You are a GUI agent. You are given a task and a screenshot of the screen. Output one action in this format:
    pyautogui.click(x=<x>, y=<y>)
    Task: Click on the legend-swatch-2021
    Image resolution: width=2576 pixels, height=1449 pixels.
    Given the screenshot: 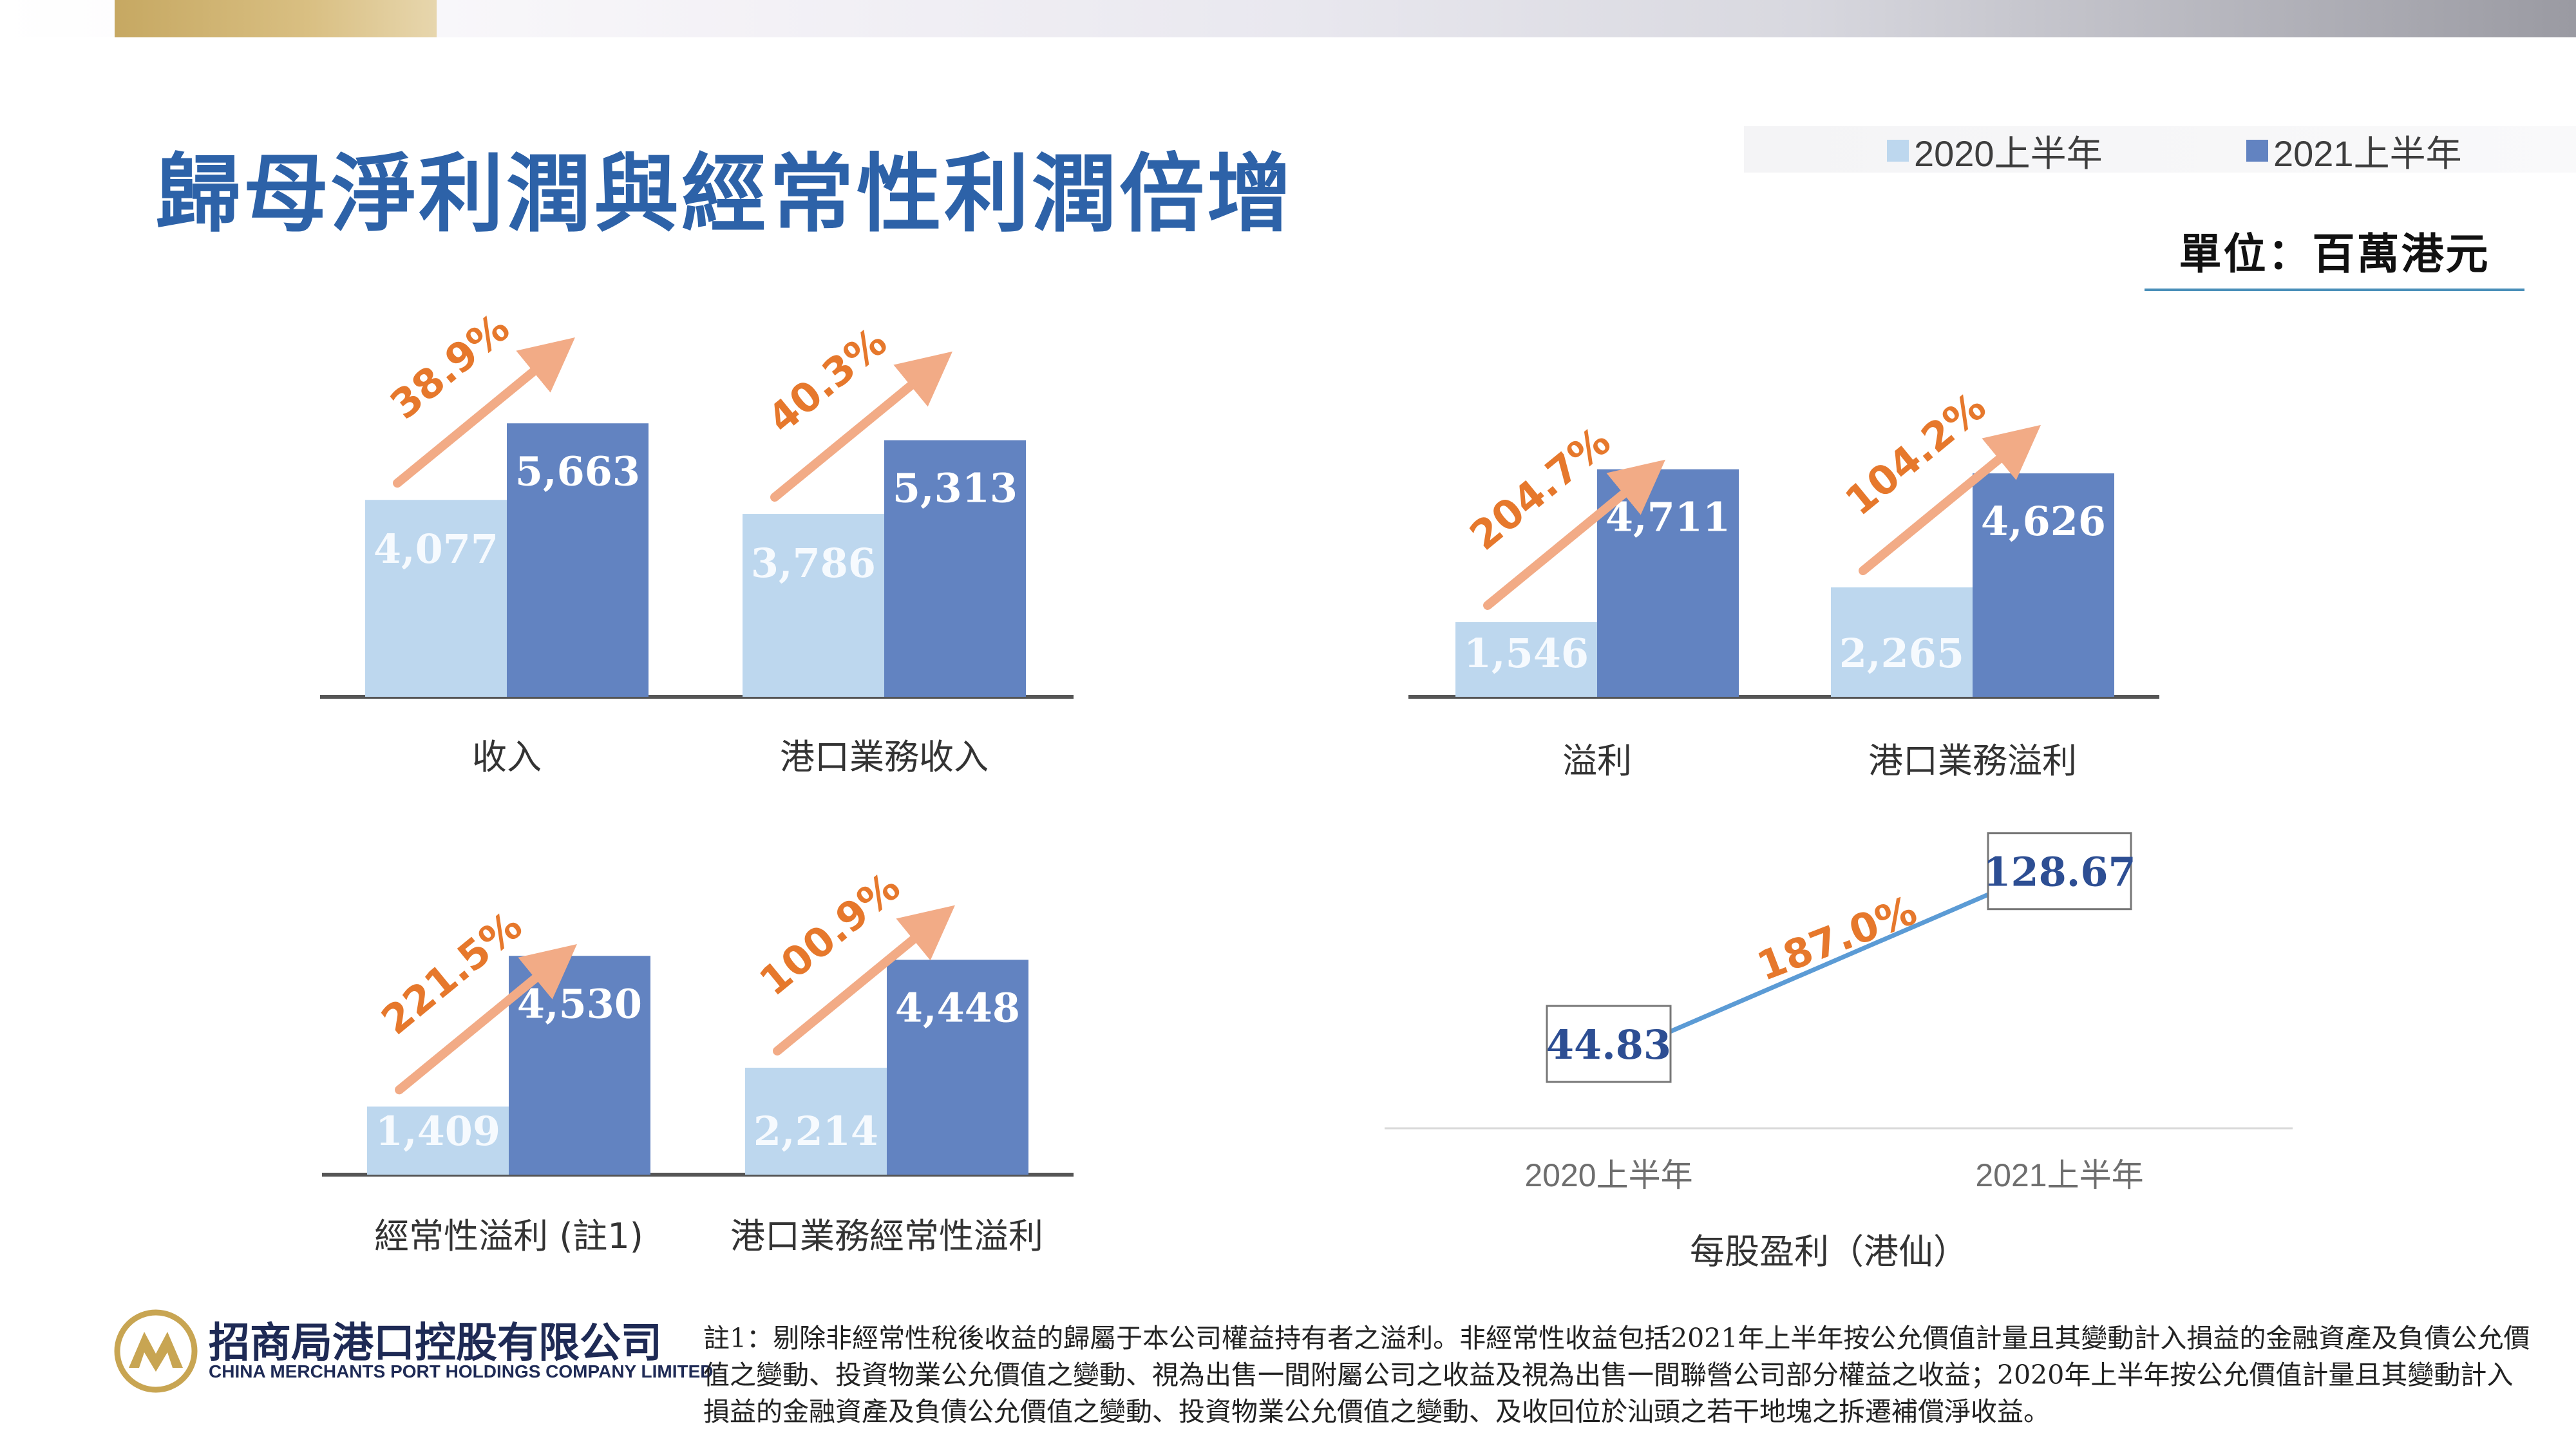 What is the action you would take?
    pyautogui.click(x=2257, y=151)
    